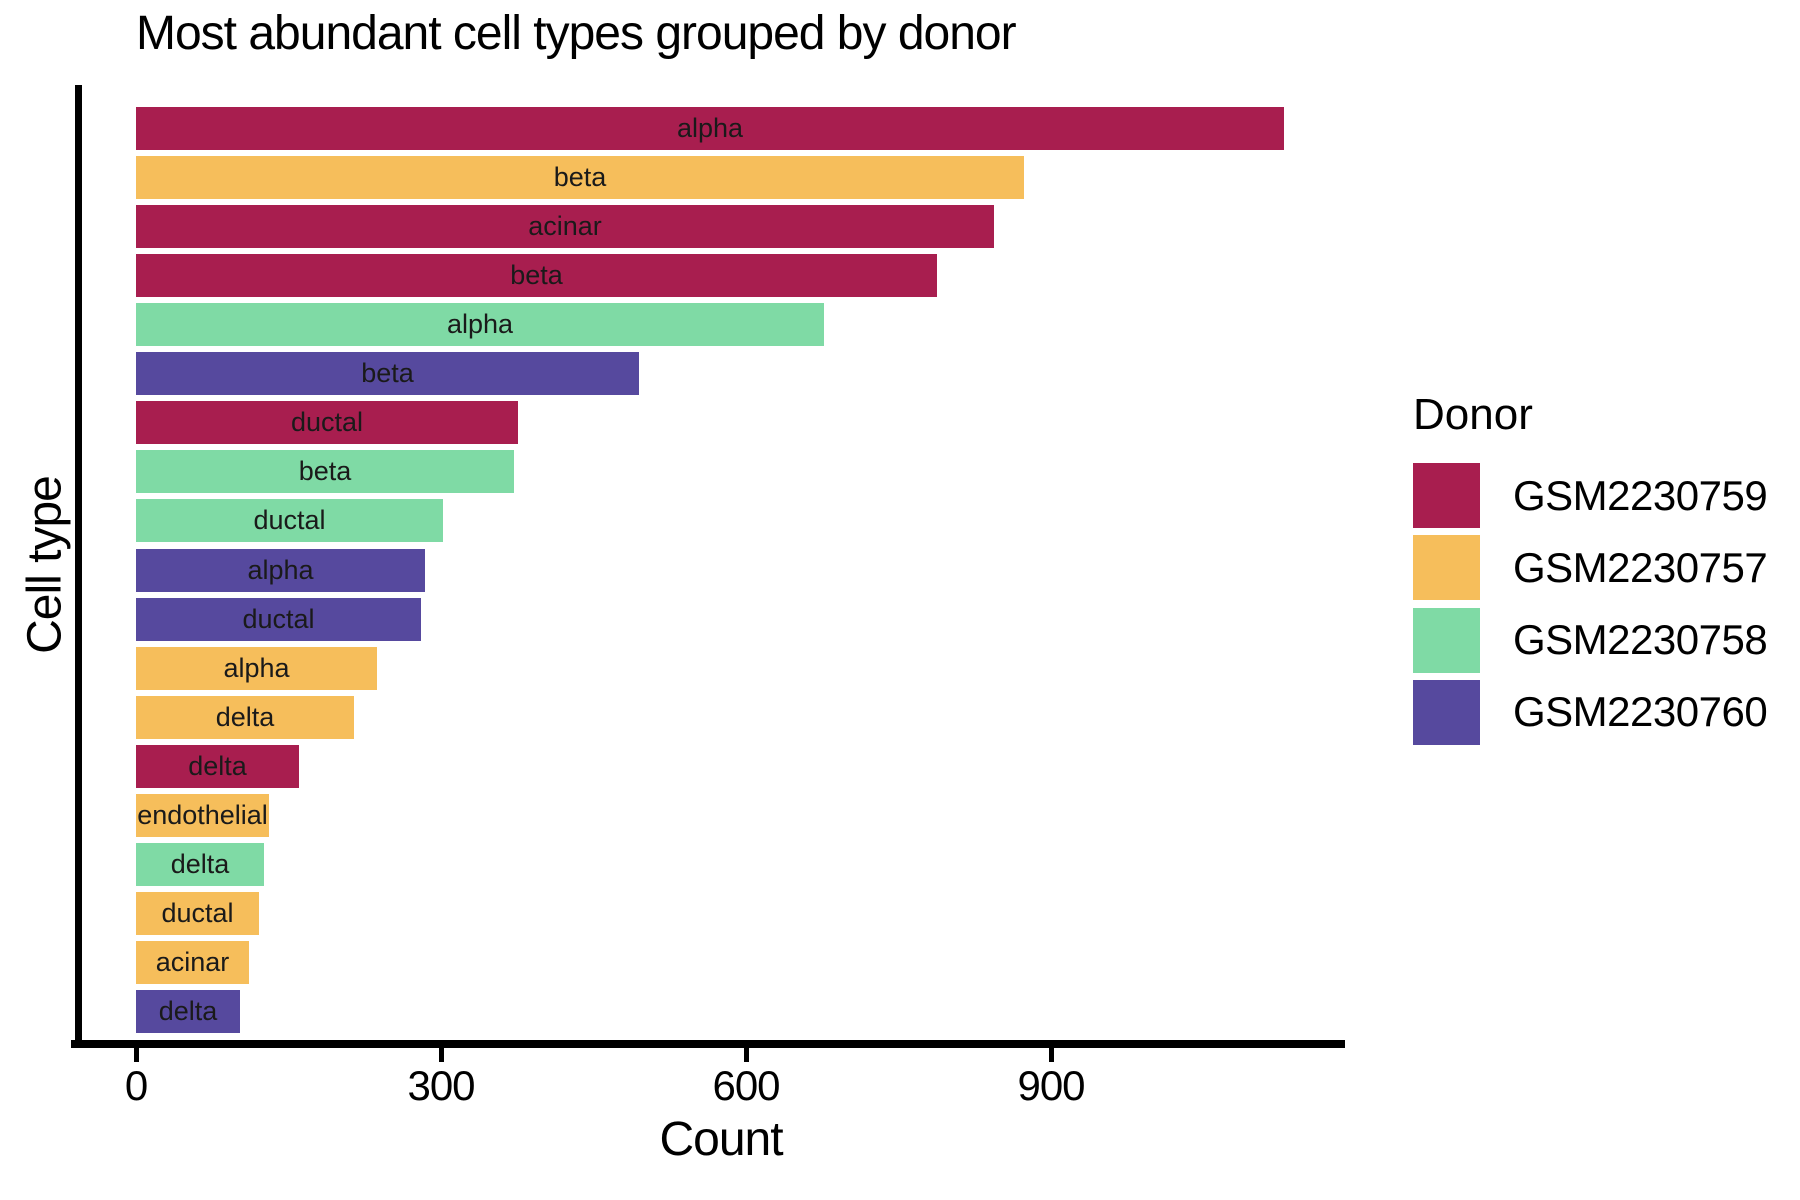 The width and height of the screenshot is (1800, 1200). I want to click on bar-acinar-GSM2230759: acinar, so click(565, 226).